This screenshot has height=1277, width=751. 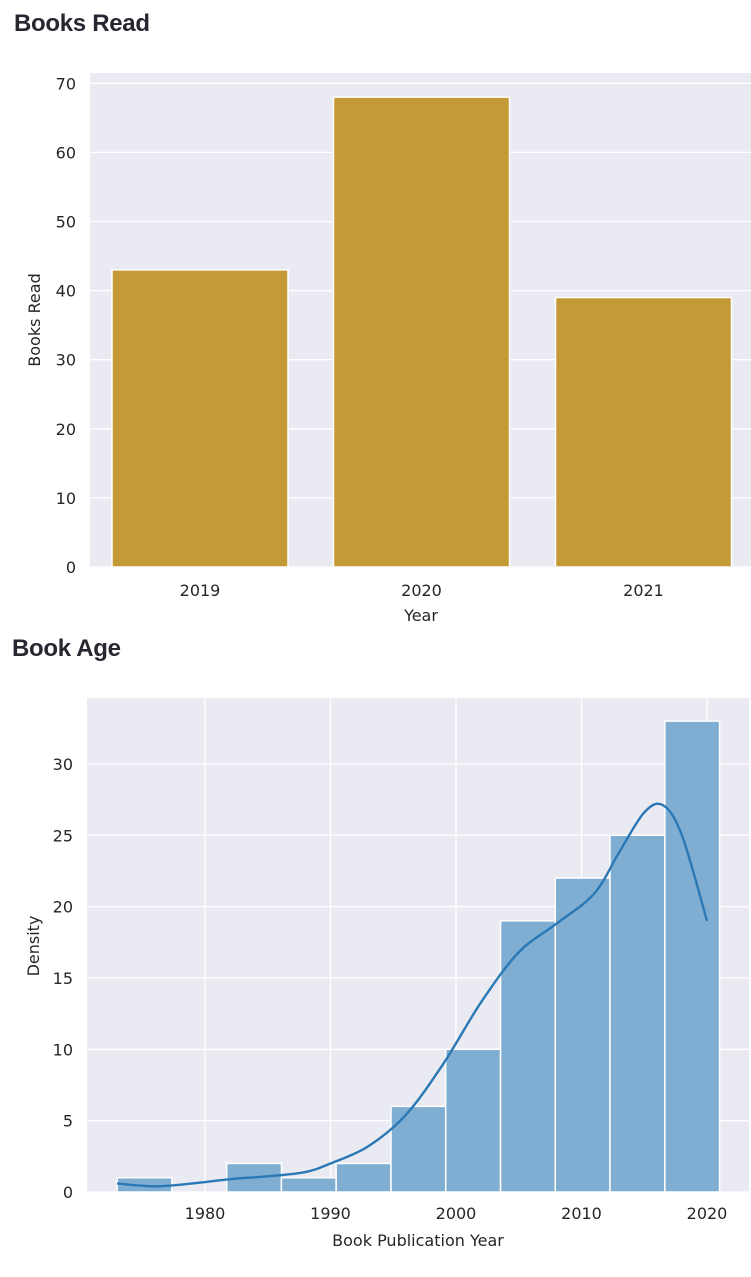 I want to click on bar-2019, so click(x=200, y=418).